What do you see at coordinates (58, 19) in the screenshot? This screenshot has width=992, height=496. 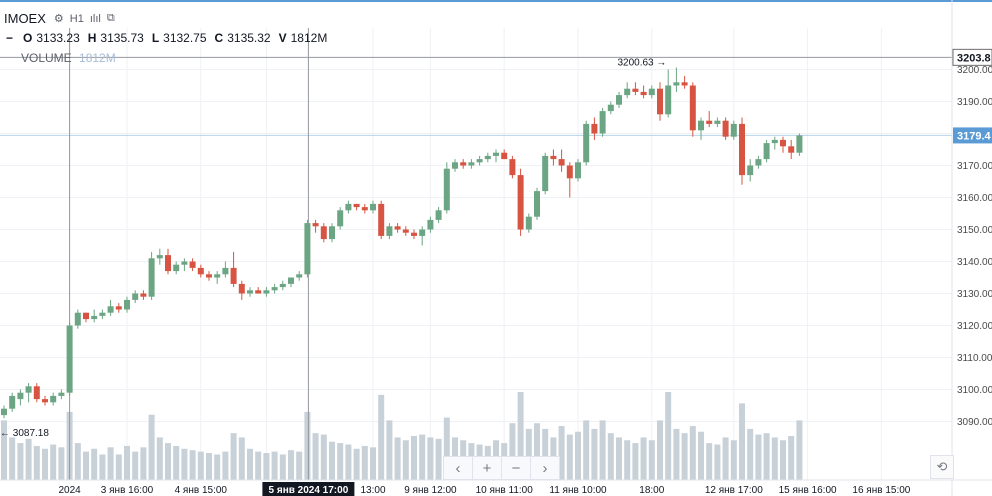 I see `gear-icon: ⚙` at bounding box center [58, 19].